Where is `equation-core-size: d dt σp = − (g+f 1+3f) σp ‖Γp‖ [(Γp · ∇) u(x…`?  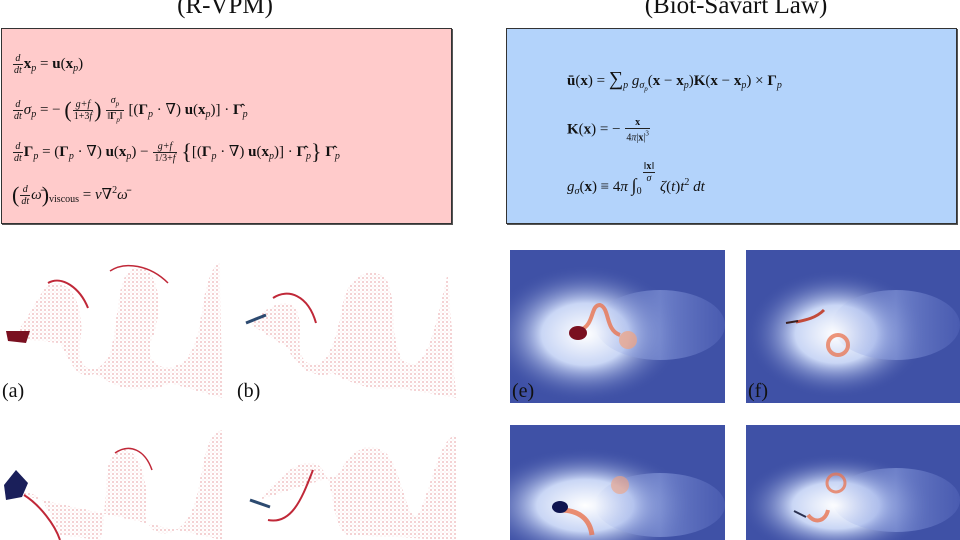
equation-core-size: d dt σp = − (g+f 1+3f) σp ‖Γp‖ [(Γp · ∇) u(x… is located at coordinates (130, 109).